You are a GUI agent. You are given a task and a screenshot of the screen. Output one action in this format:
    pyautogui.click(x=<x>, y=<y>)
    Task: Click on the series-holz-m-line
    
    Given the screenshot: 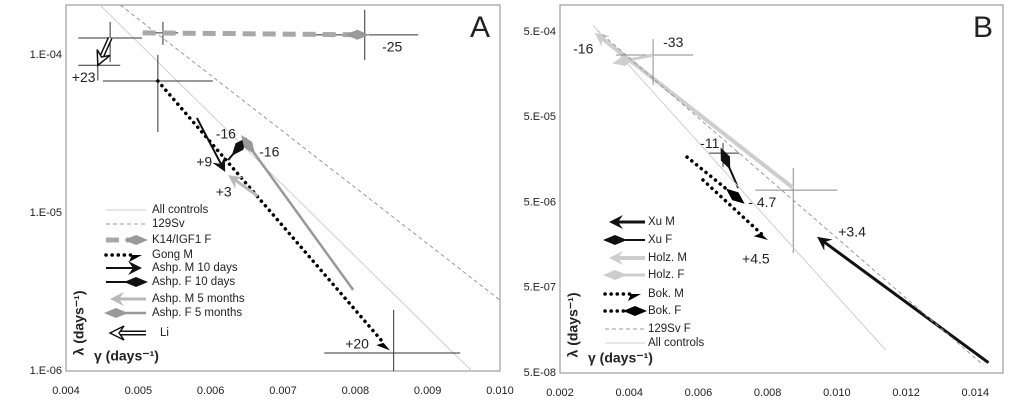 What is the action you would take?
    pyautogui.click(x=697, y=113)
    